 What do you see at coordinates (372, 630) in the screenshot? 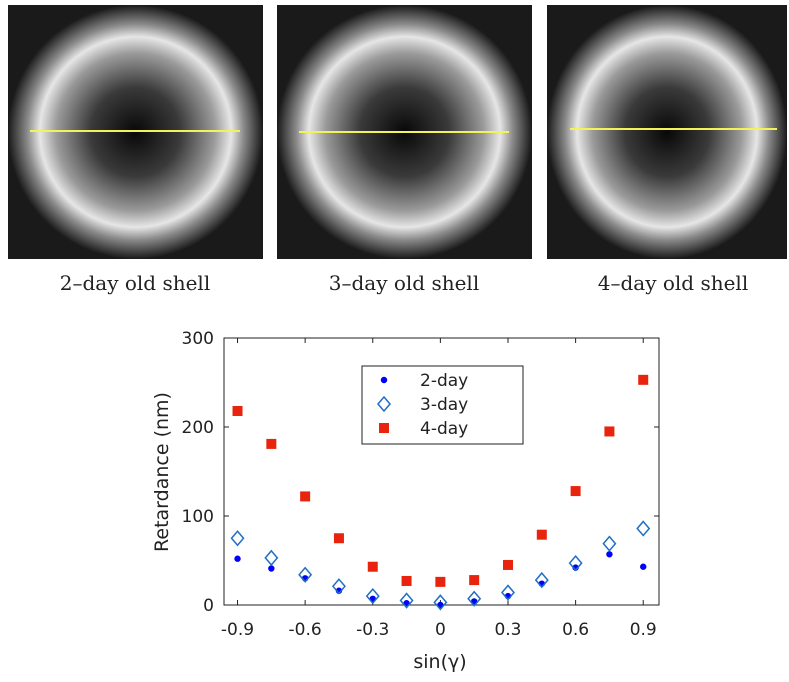
I see `x-tick-label: -0.3` at bounding box center [372, 630].